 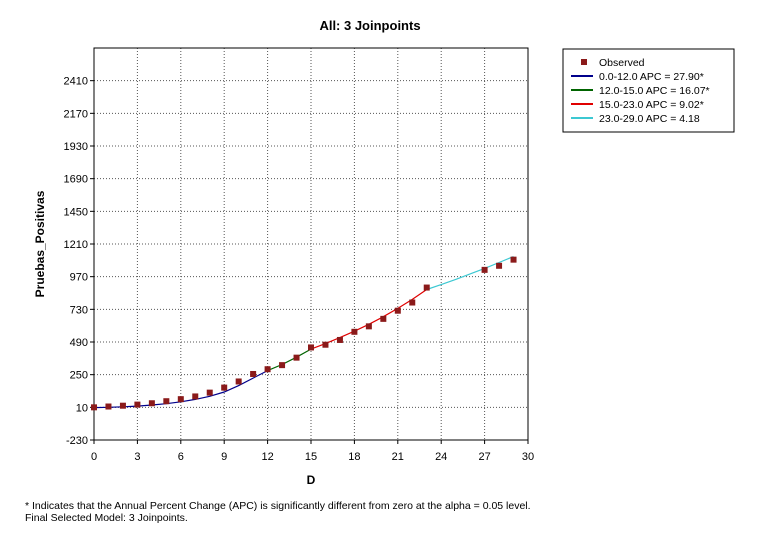 What do you see at coordinates (311, 457) in the screenshot?
I see `x-tick-label: 15` at bounding box center [311, 457].